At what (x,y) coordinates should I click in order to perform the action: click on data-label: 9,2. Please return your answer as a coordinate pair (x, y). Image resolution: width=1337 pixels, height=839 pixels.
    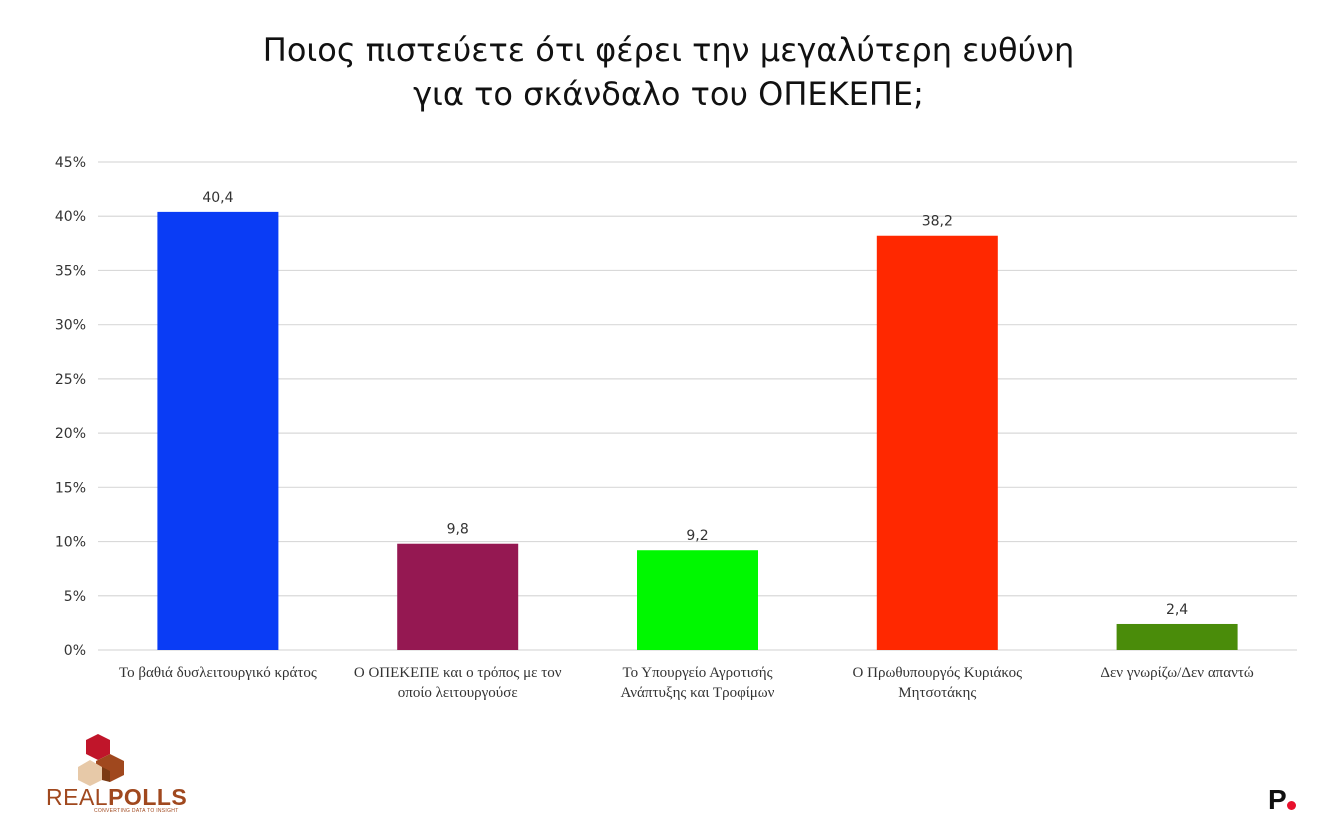
    Looking at the image, I should click on (697, 536).